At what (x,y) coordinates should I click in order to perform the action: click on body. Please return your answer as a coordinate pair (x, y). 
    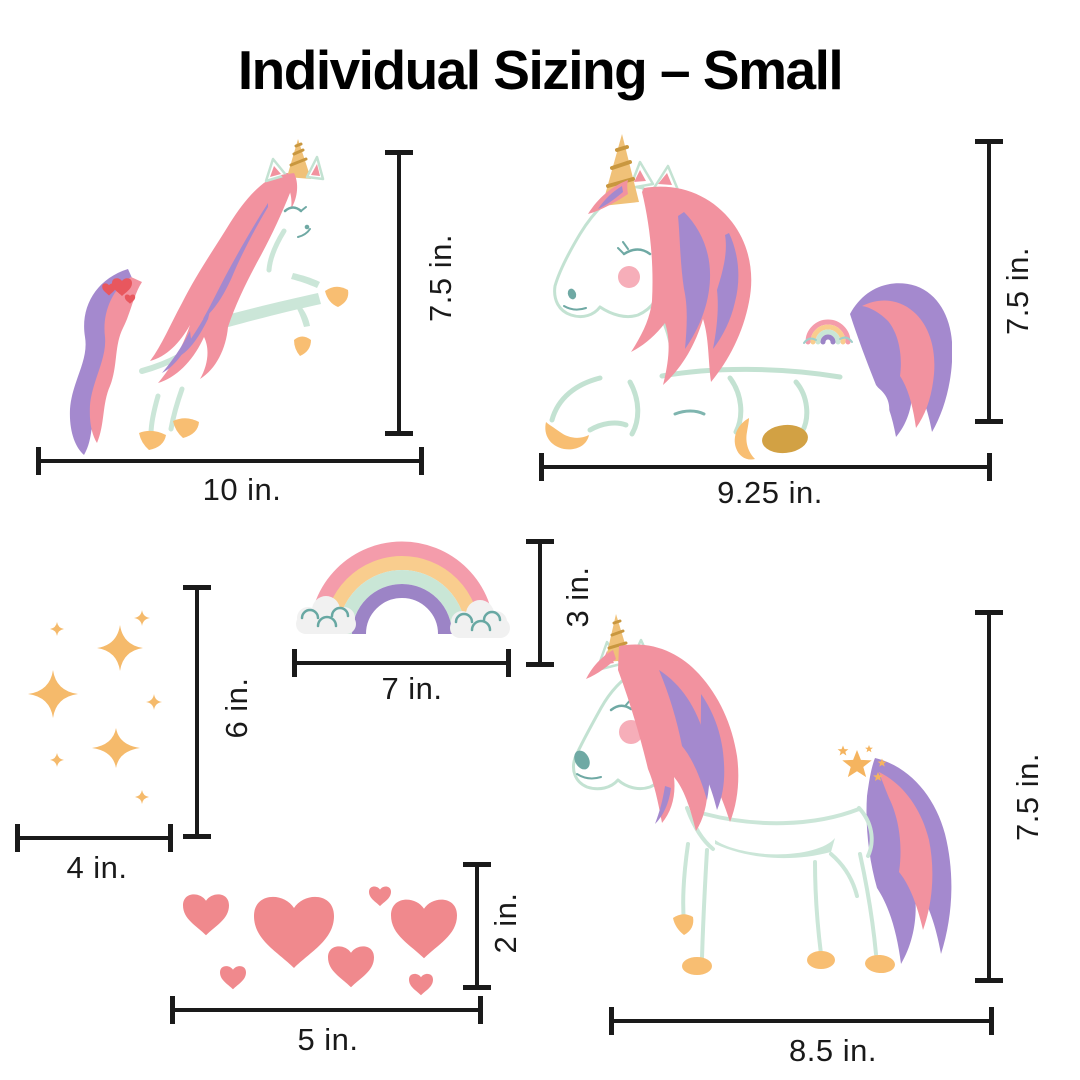
    Looking at the image, I should click on (726, 408).